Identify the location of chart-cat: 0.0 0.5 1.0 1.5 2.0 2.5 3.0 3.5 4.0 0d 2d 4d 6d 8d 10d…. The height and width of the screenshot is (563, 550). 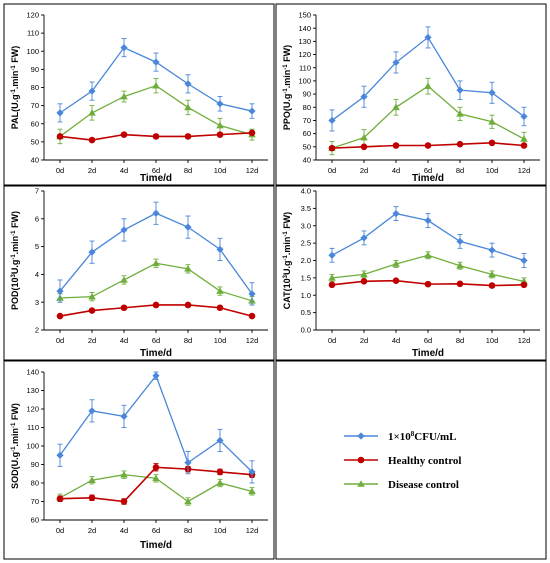
(411, 273).